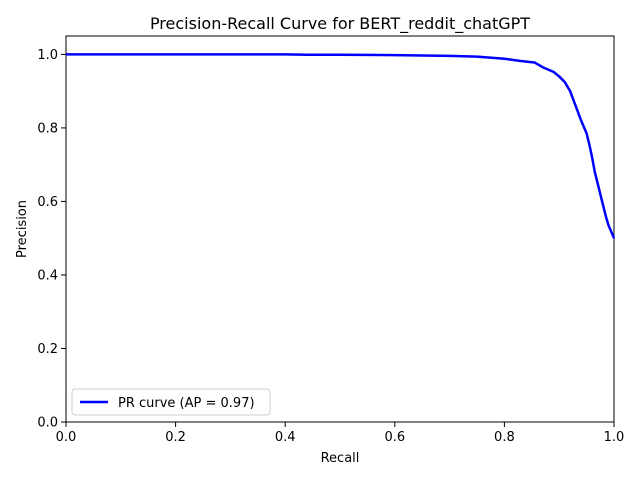 This screenshot has height=484, width=640. What do you see at coordinates (614, 437) in the screenshot?
I see `x-tick-label: 1.0` at bounding box center [614, 437].